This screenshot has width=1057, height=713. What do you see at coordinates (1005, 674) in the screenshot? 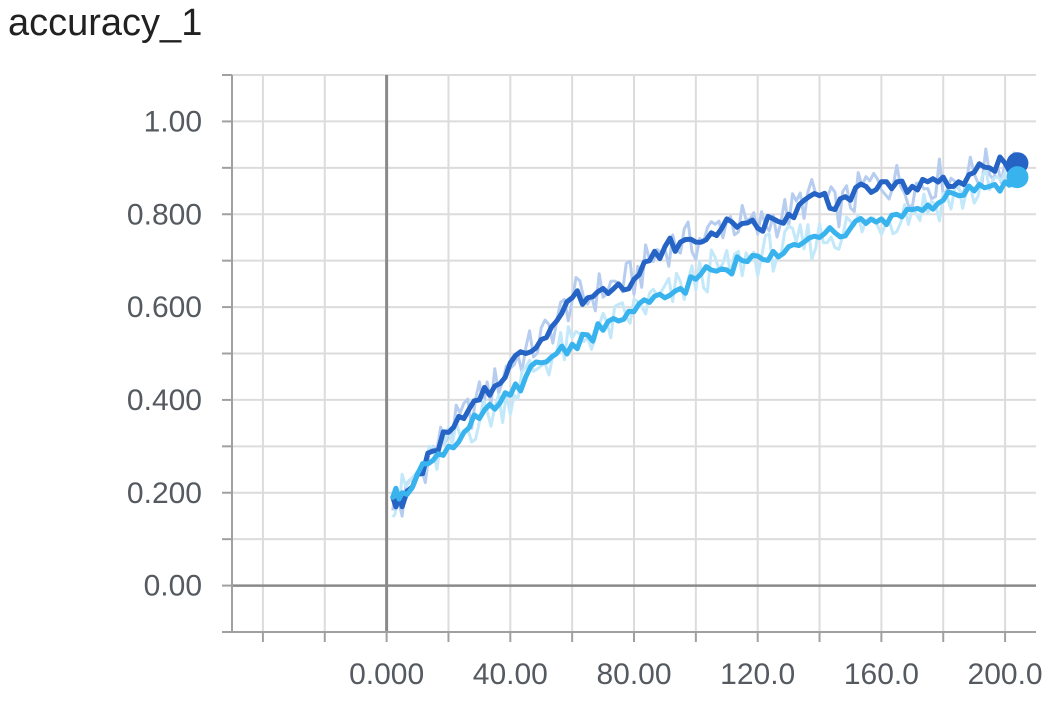
I see `x-tick-label: 200.0` at bounding box center [1005, 674].